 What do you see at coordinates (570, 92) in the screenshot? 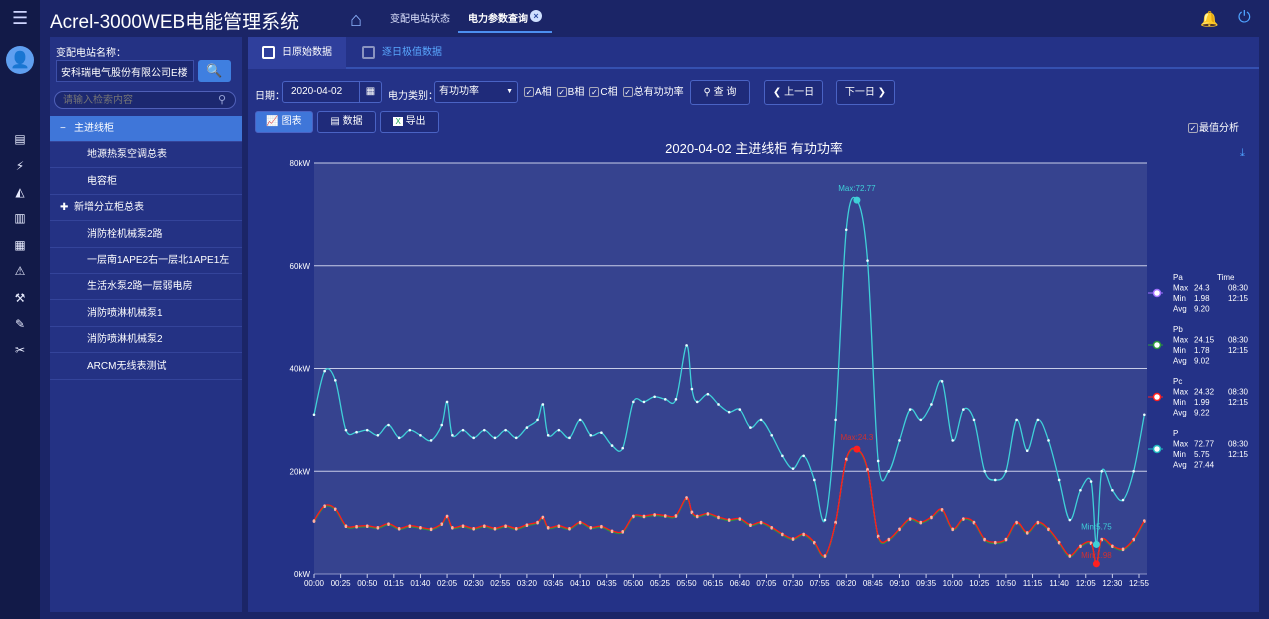
I see `phase-checkbox: ✓ B相` at bounding box center [570, 92].